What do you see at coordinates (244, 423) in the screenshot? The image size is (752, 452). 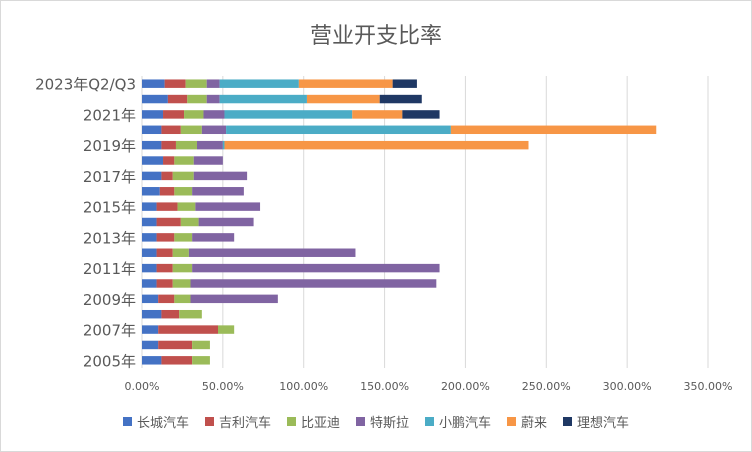 I see `legend-label: 吉利汽车` at bounding box center [244, 423].